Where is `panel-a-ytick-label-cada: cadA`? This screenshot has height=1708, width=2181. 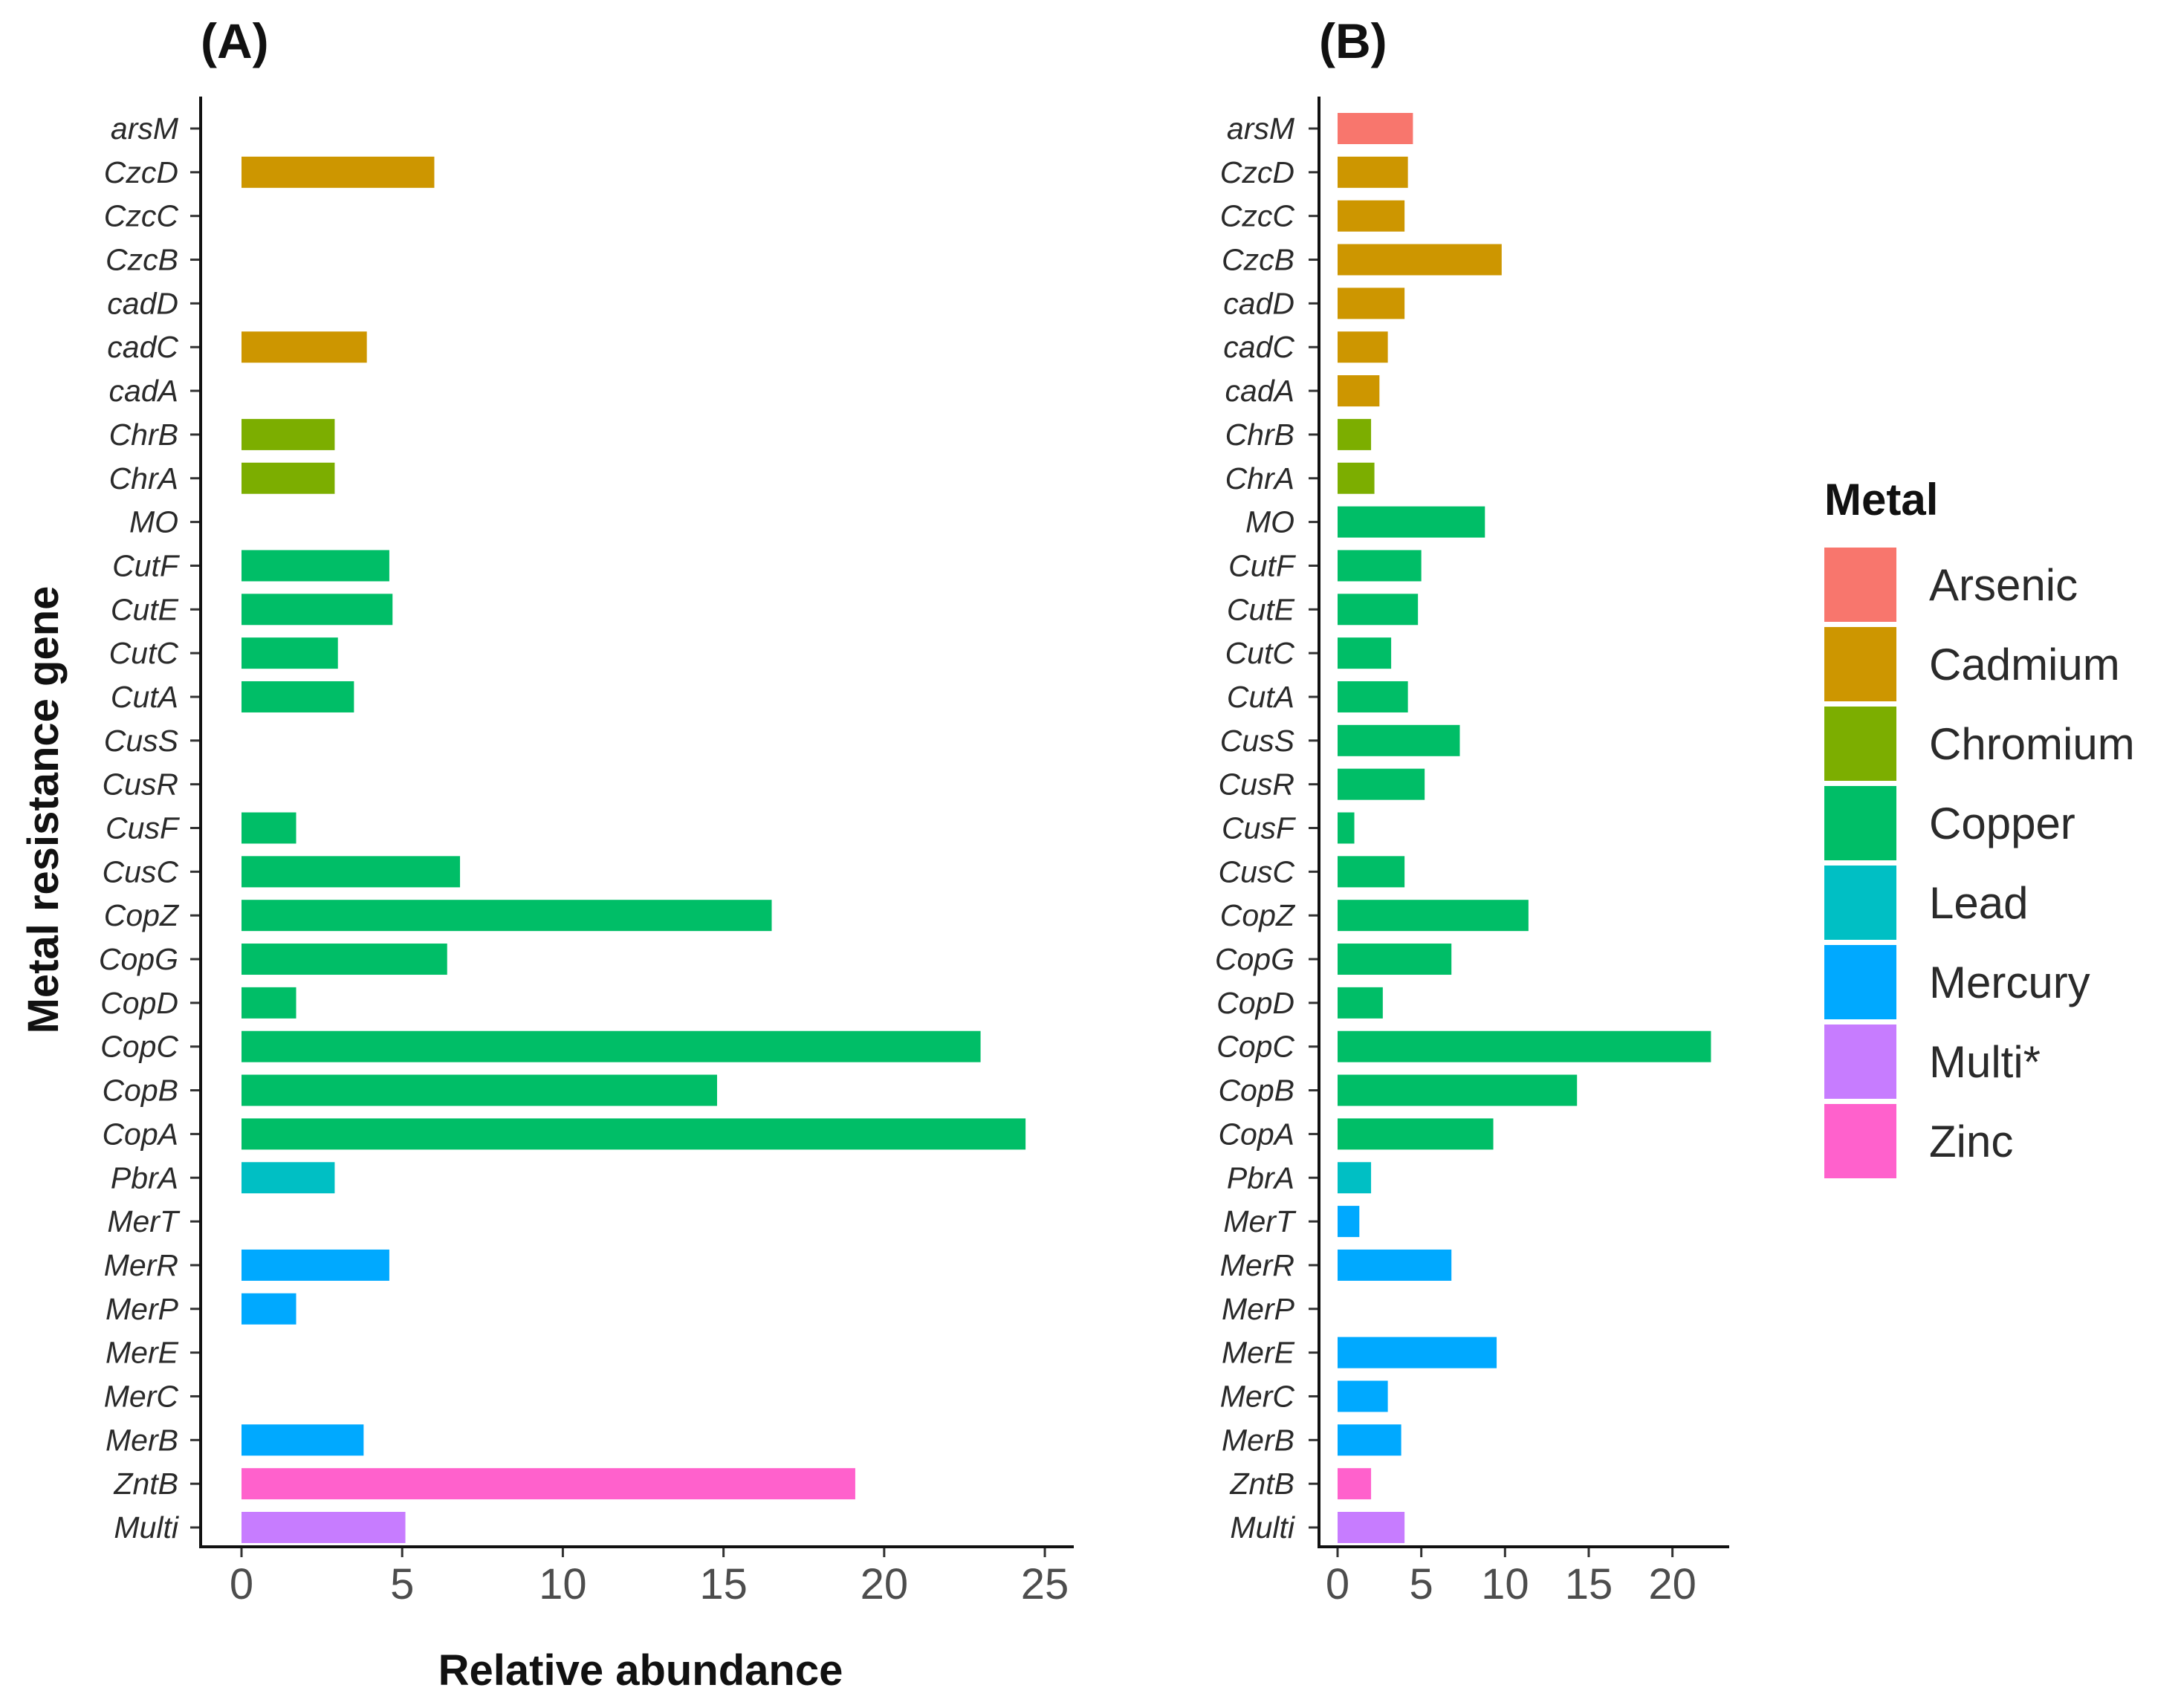
panel-a-ytick-label-cada: cadA is located at coordinates (143, 391).